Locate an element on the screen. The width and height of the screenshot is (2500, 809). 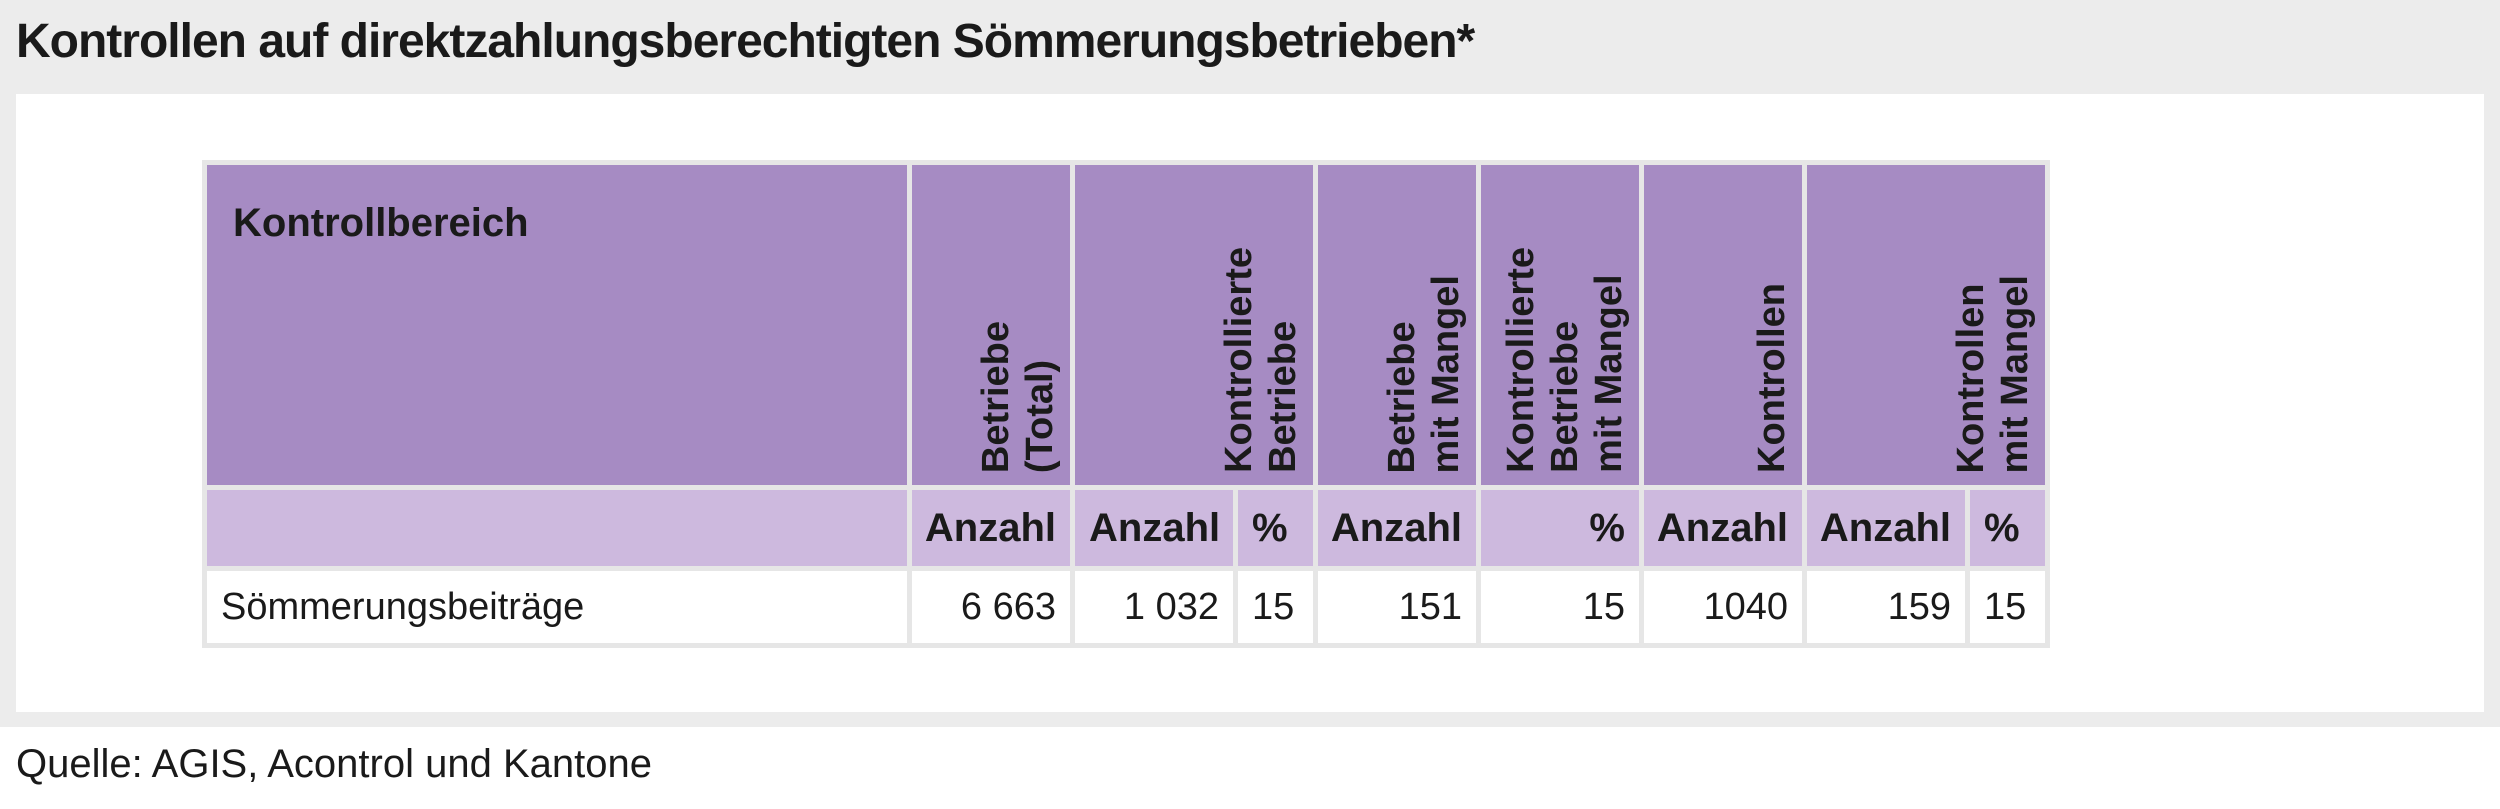
unit-row: Anzahl Anzahl % Anzahl % Anzahl Anzahl % is located at coordinates (1126, 528).